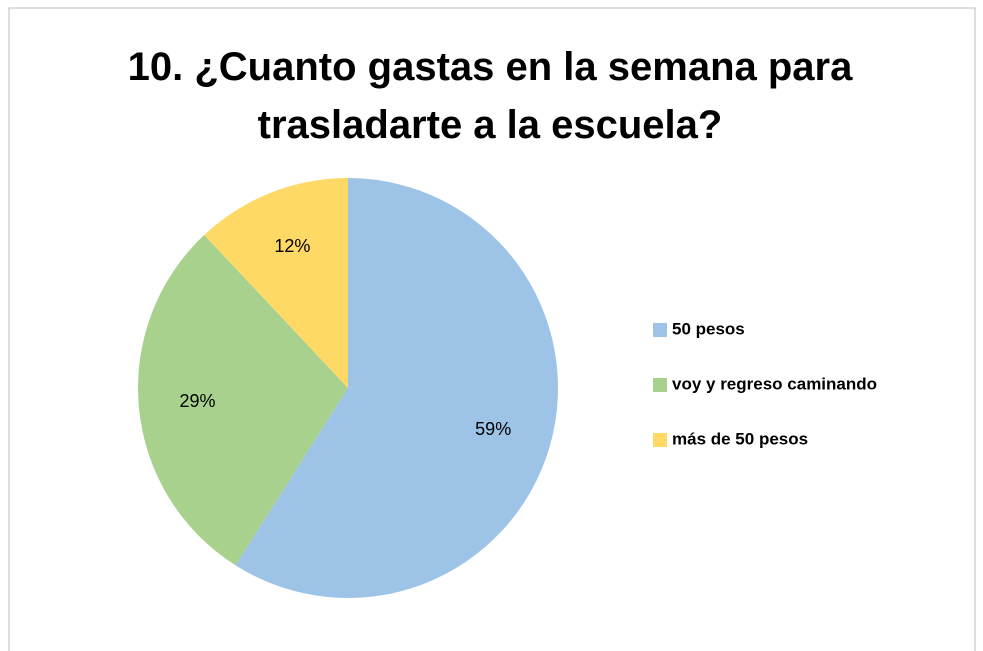 This screenshot has width=983, height=651. What do you see at coordinates (493, 429) in the screenshot?
I see `value-label: 59%` at bounding box center [493, 429].